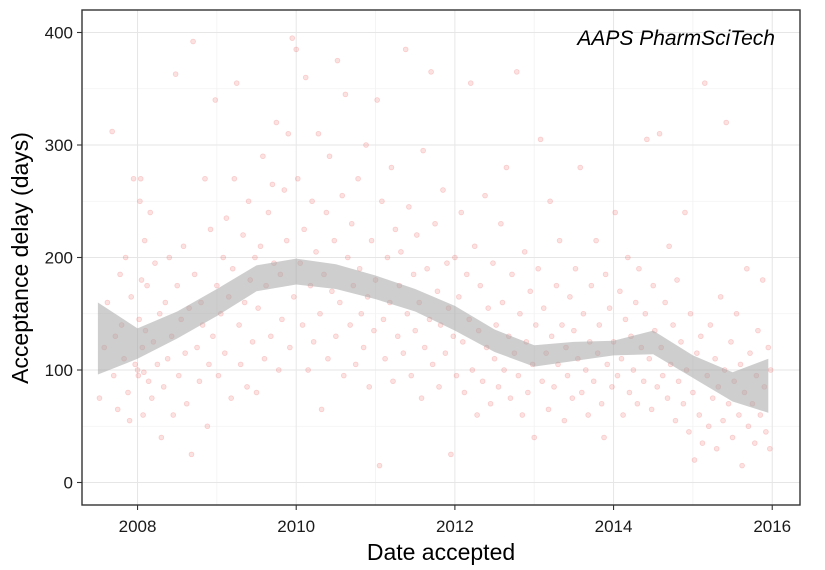  Describe the element at coordinates (675, 38) in the screenshot. I see `chart-annotation: AAPS PharmSciTech` at that location.